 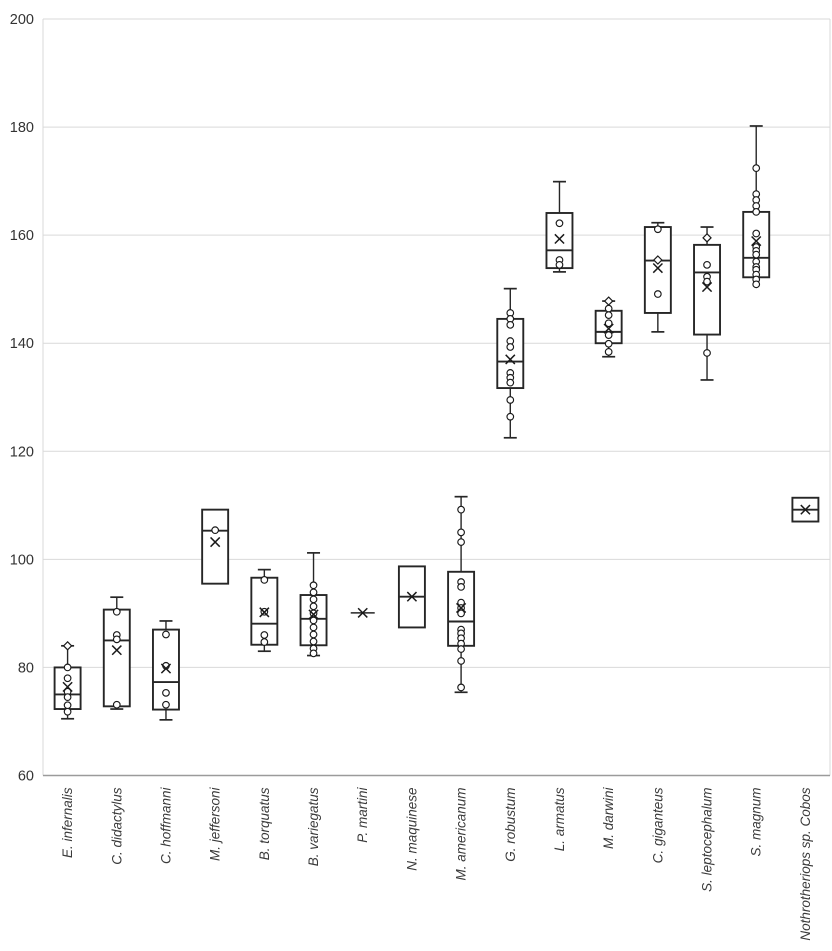 What do you see at coordinates (411, 829) in the screenshot?
I see `x-category-label-n-maquinese: N. maquinese` at bounding box center [411, 829].